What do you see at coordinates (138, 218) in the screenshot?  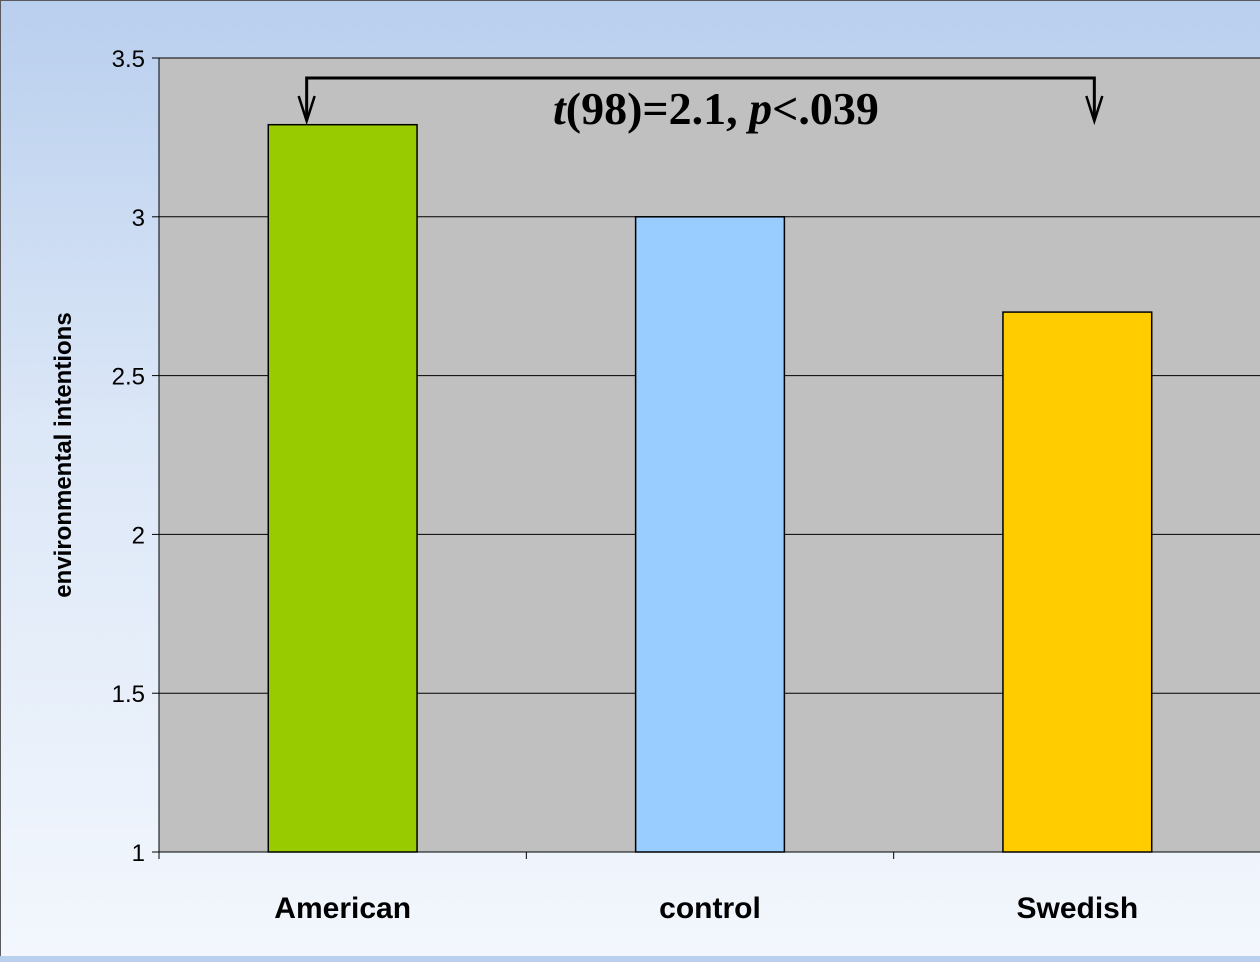 I see `y-tick-label: 3` at bounding box center [138, 218].